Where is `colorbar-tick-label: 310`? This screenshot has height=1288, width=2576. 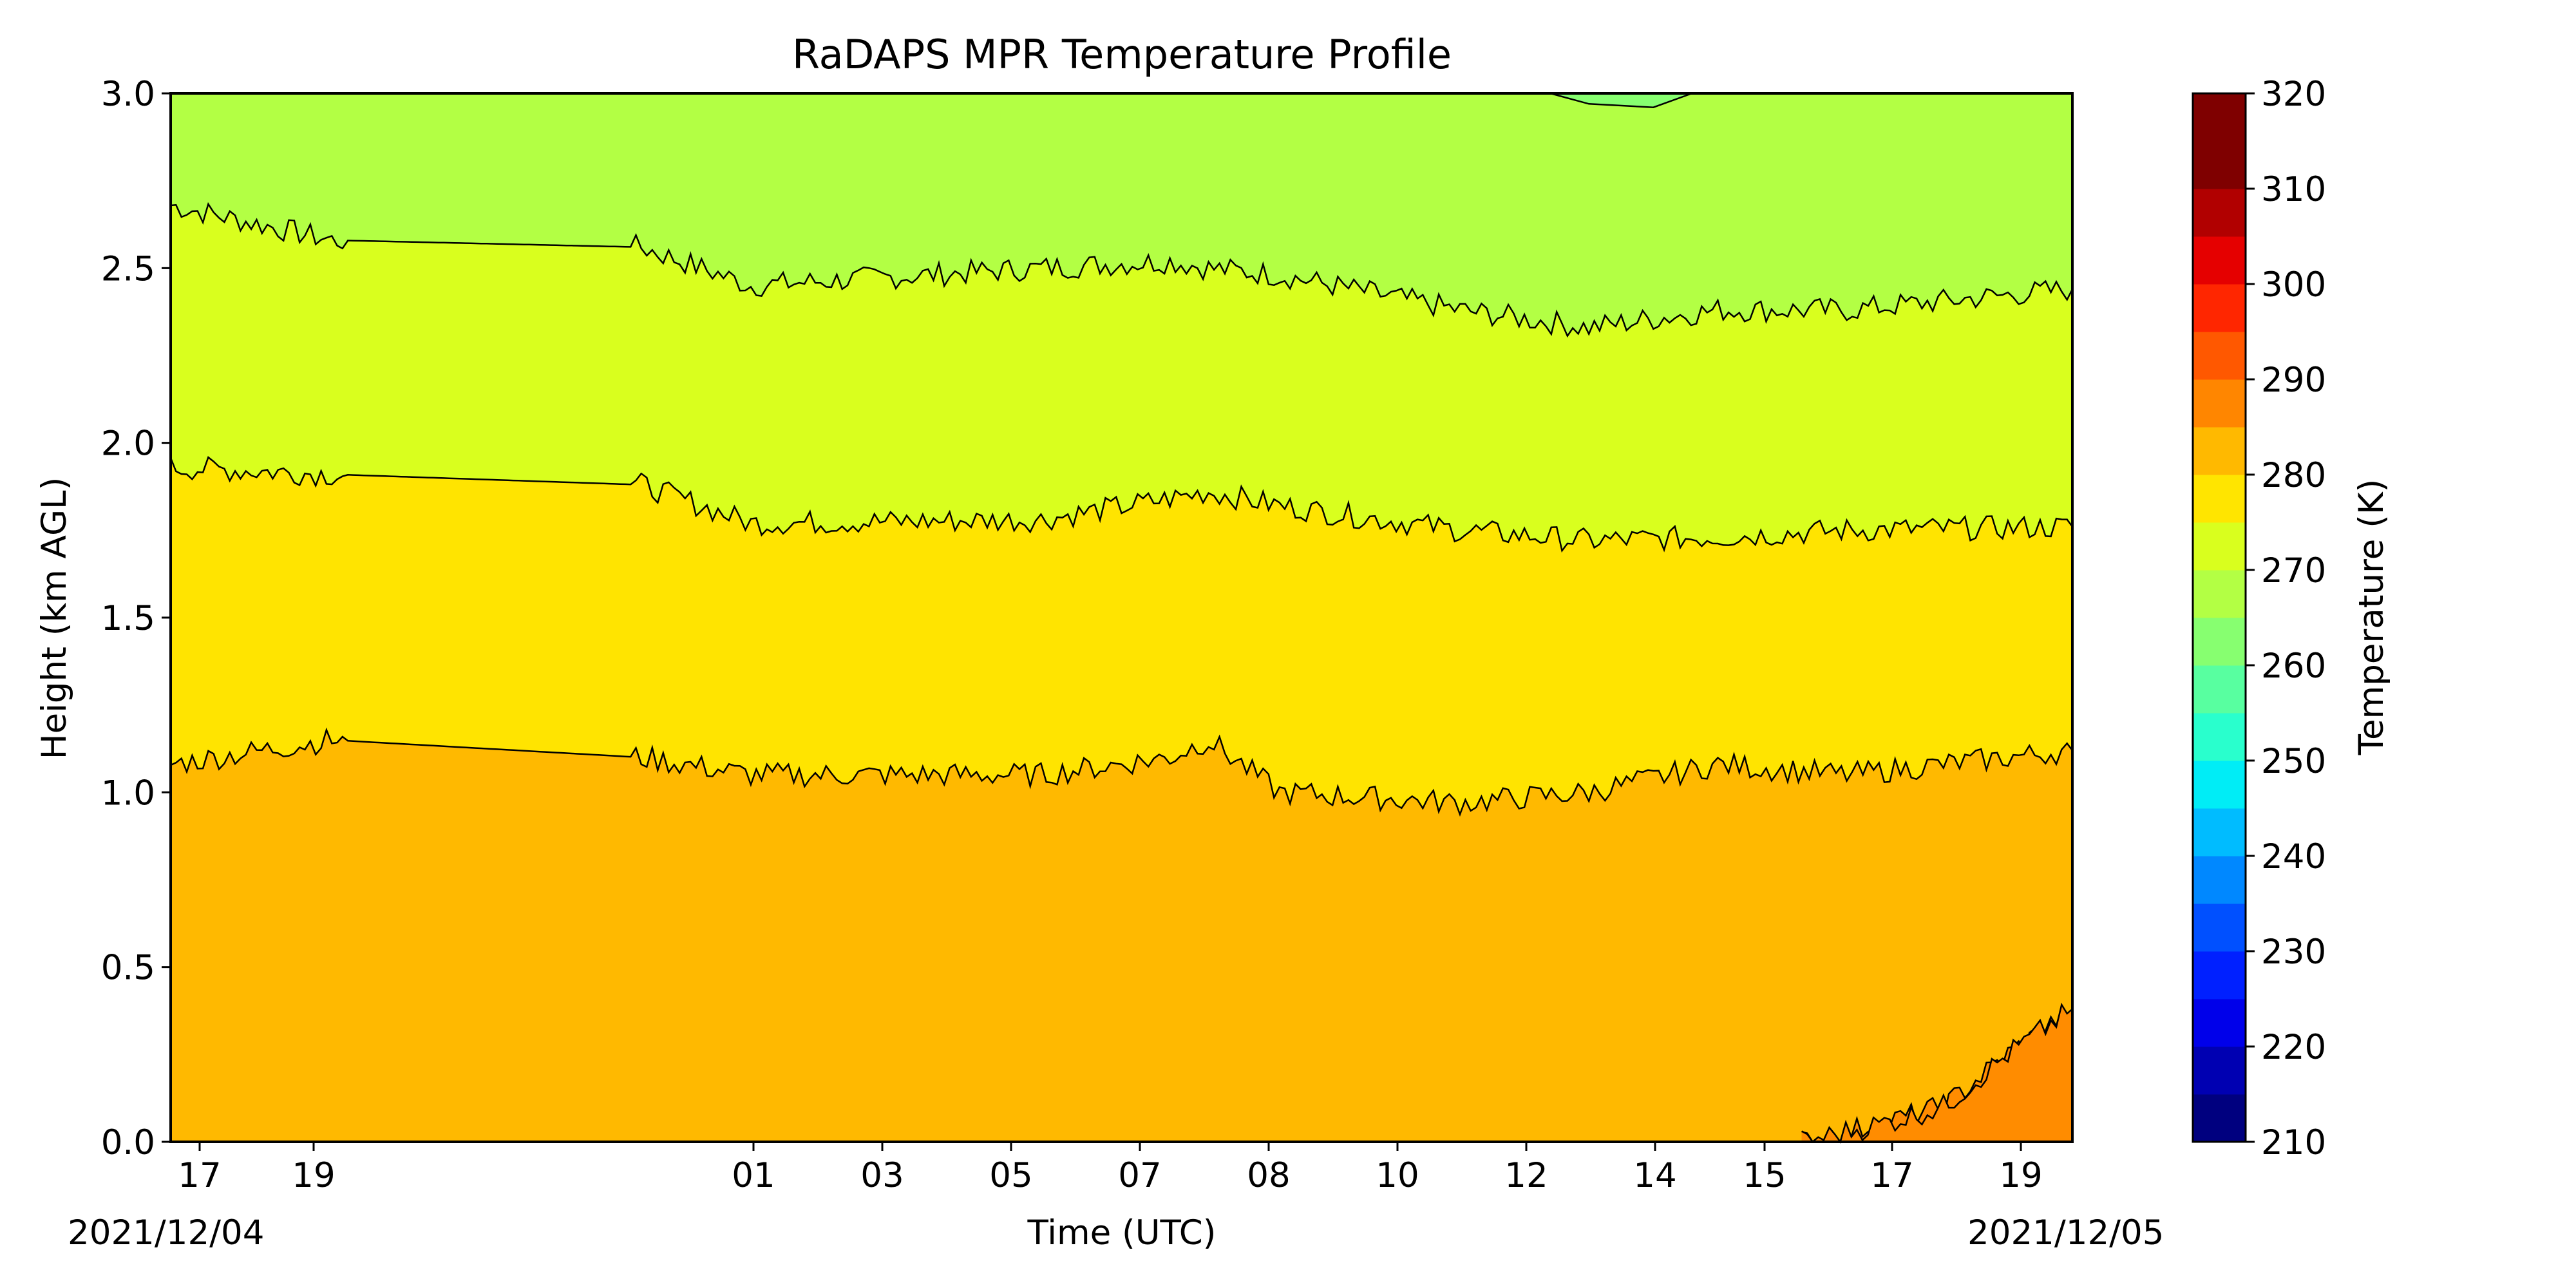 colorbar-tick-label: 310 is located at coordinates (2293, 190).